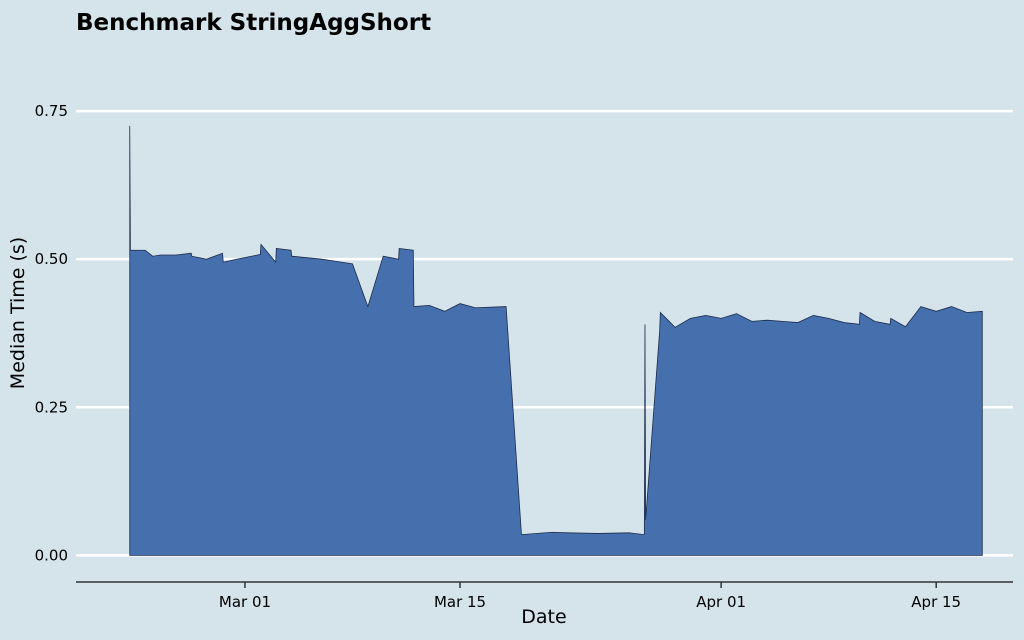 The width and height of the screenshot is (1024, 640). I want to click on x-axis-ticks: Mar 01 Mar 15 Apr 01 Apr 15, so click(590, 596).